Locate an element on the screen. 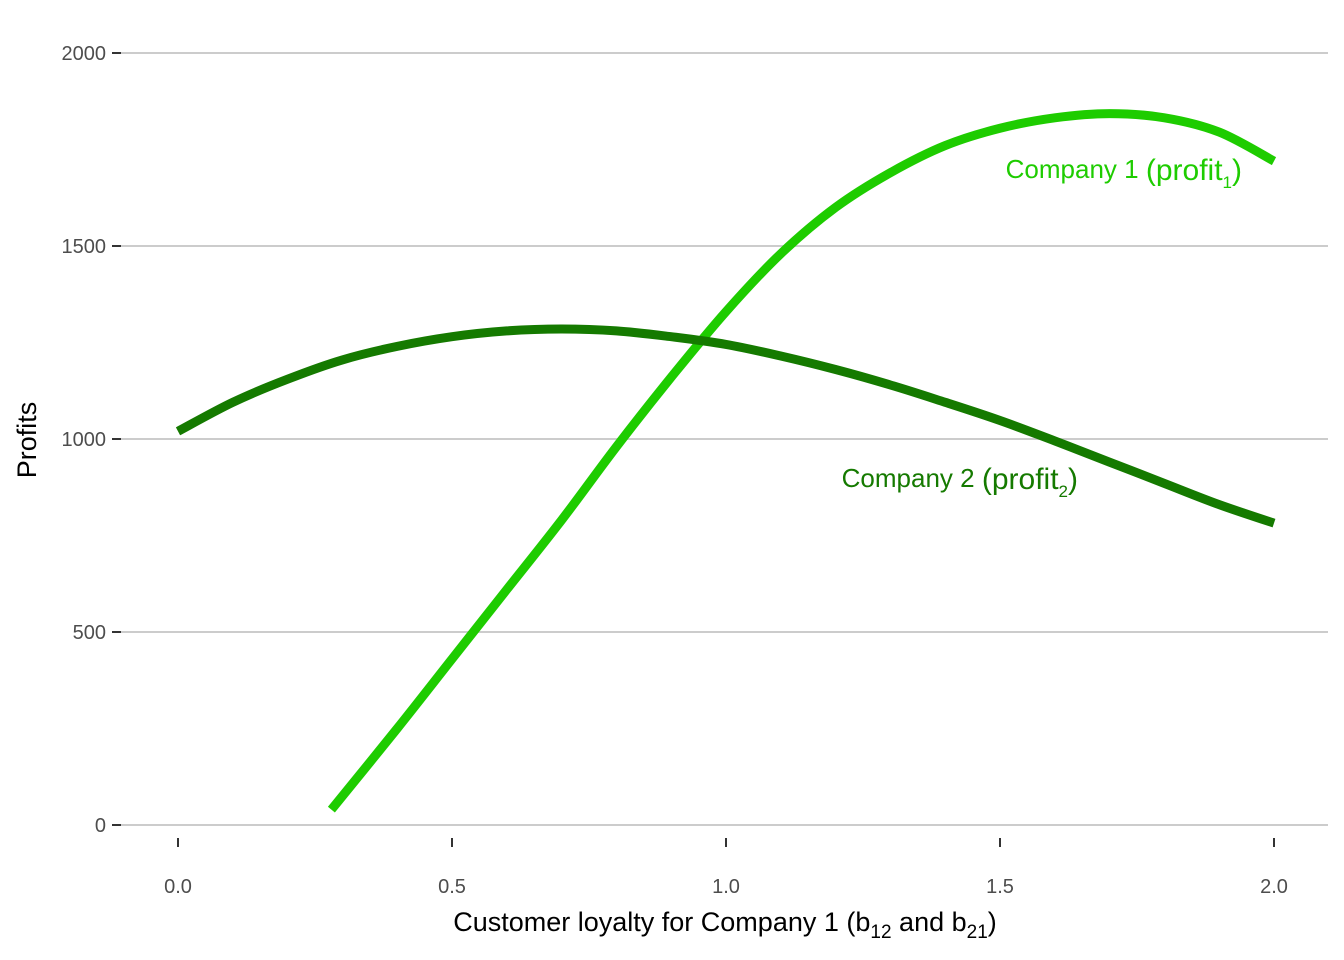 This screenshot has width=1344, height=960. x-tick-label-1.5: 1.5 is located at coordinates (1000, 887).